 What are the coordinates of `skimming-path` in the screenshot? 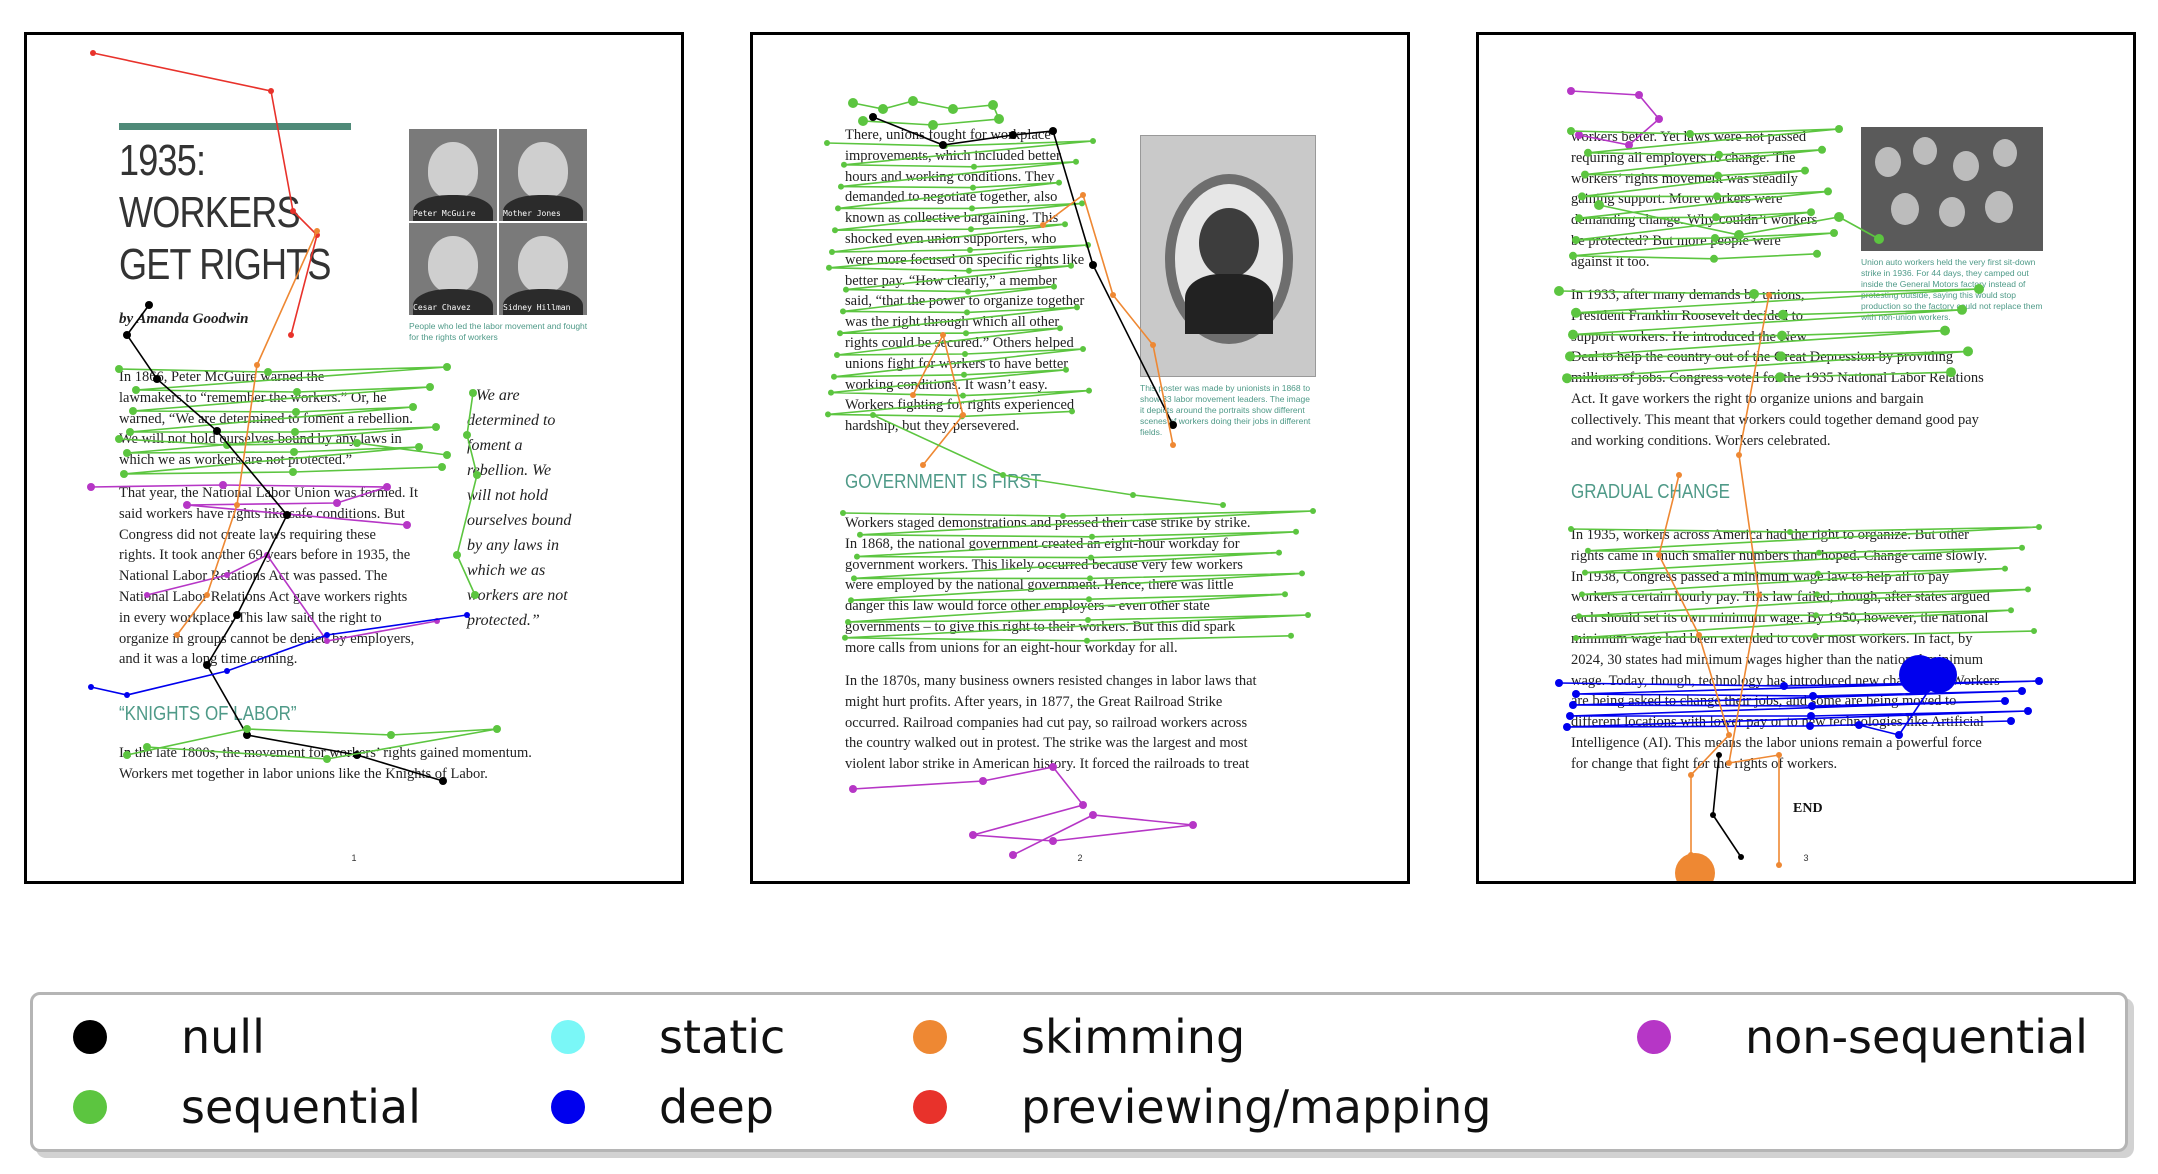 It's located at (1108, 319).